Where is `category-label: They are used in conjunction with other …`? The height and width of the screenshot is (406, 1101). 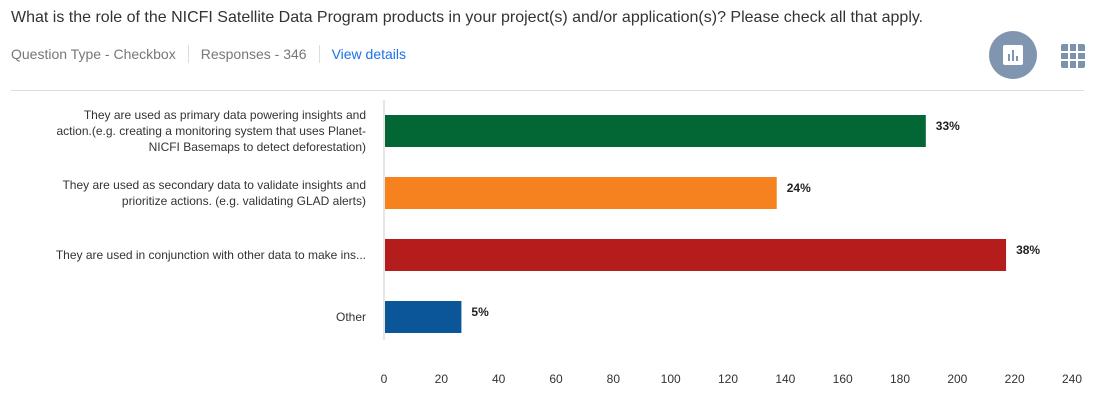 category-label: They are used in conjunction with other … is located at coordinates (211, 255).